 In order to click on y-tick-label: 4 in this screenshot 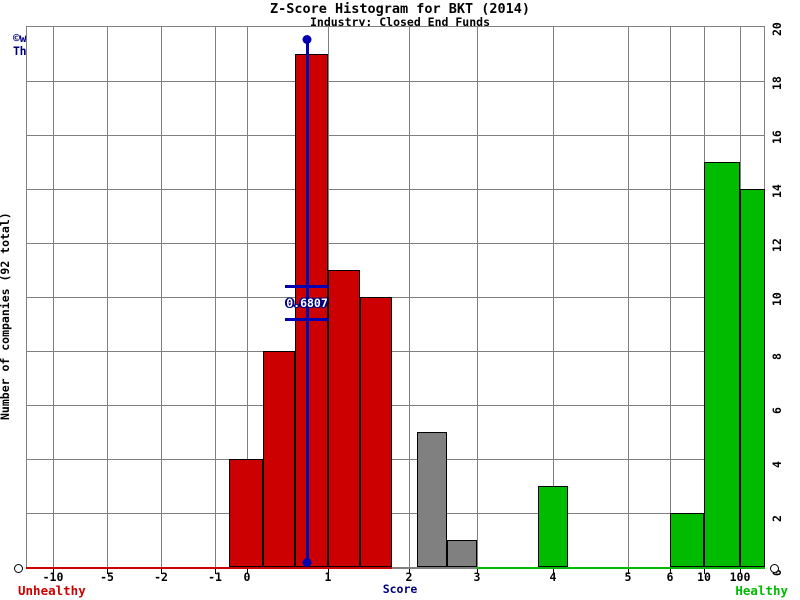, I will do `click(777, 464)`.